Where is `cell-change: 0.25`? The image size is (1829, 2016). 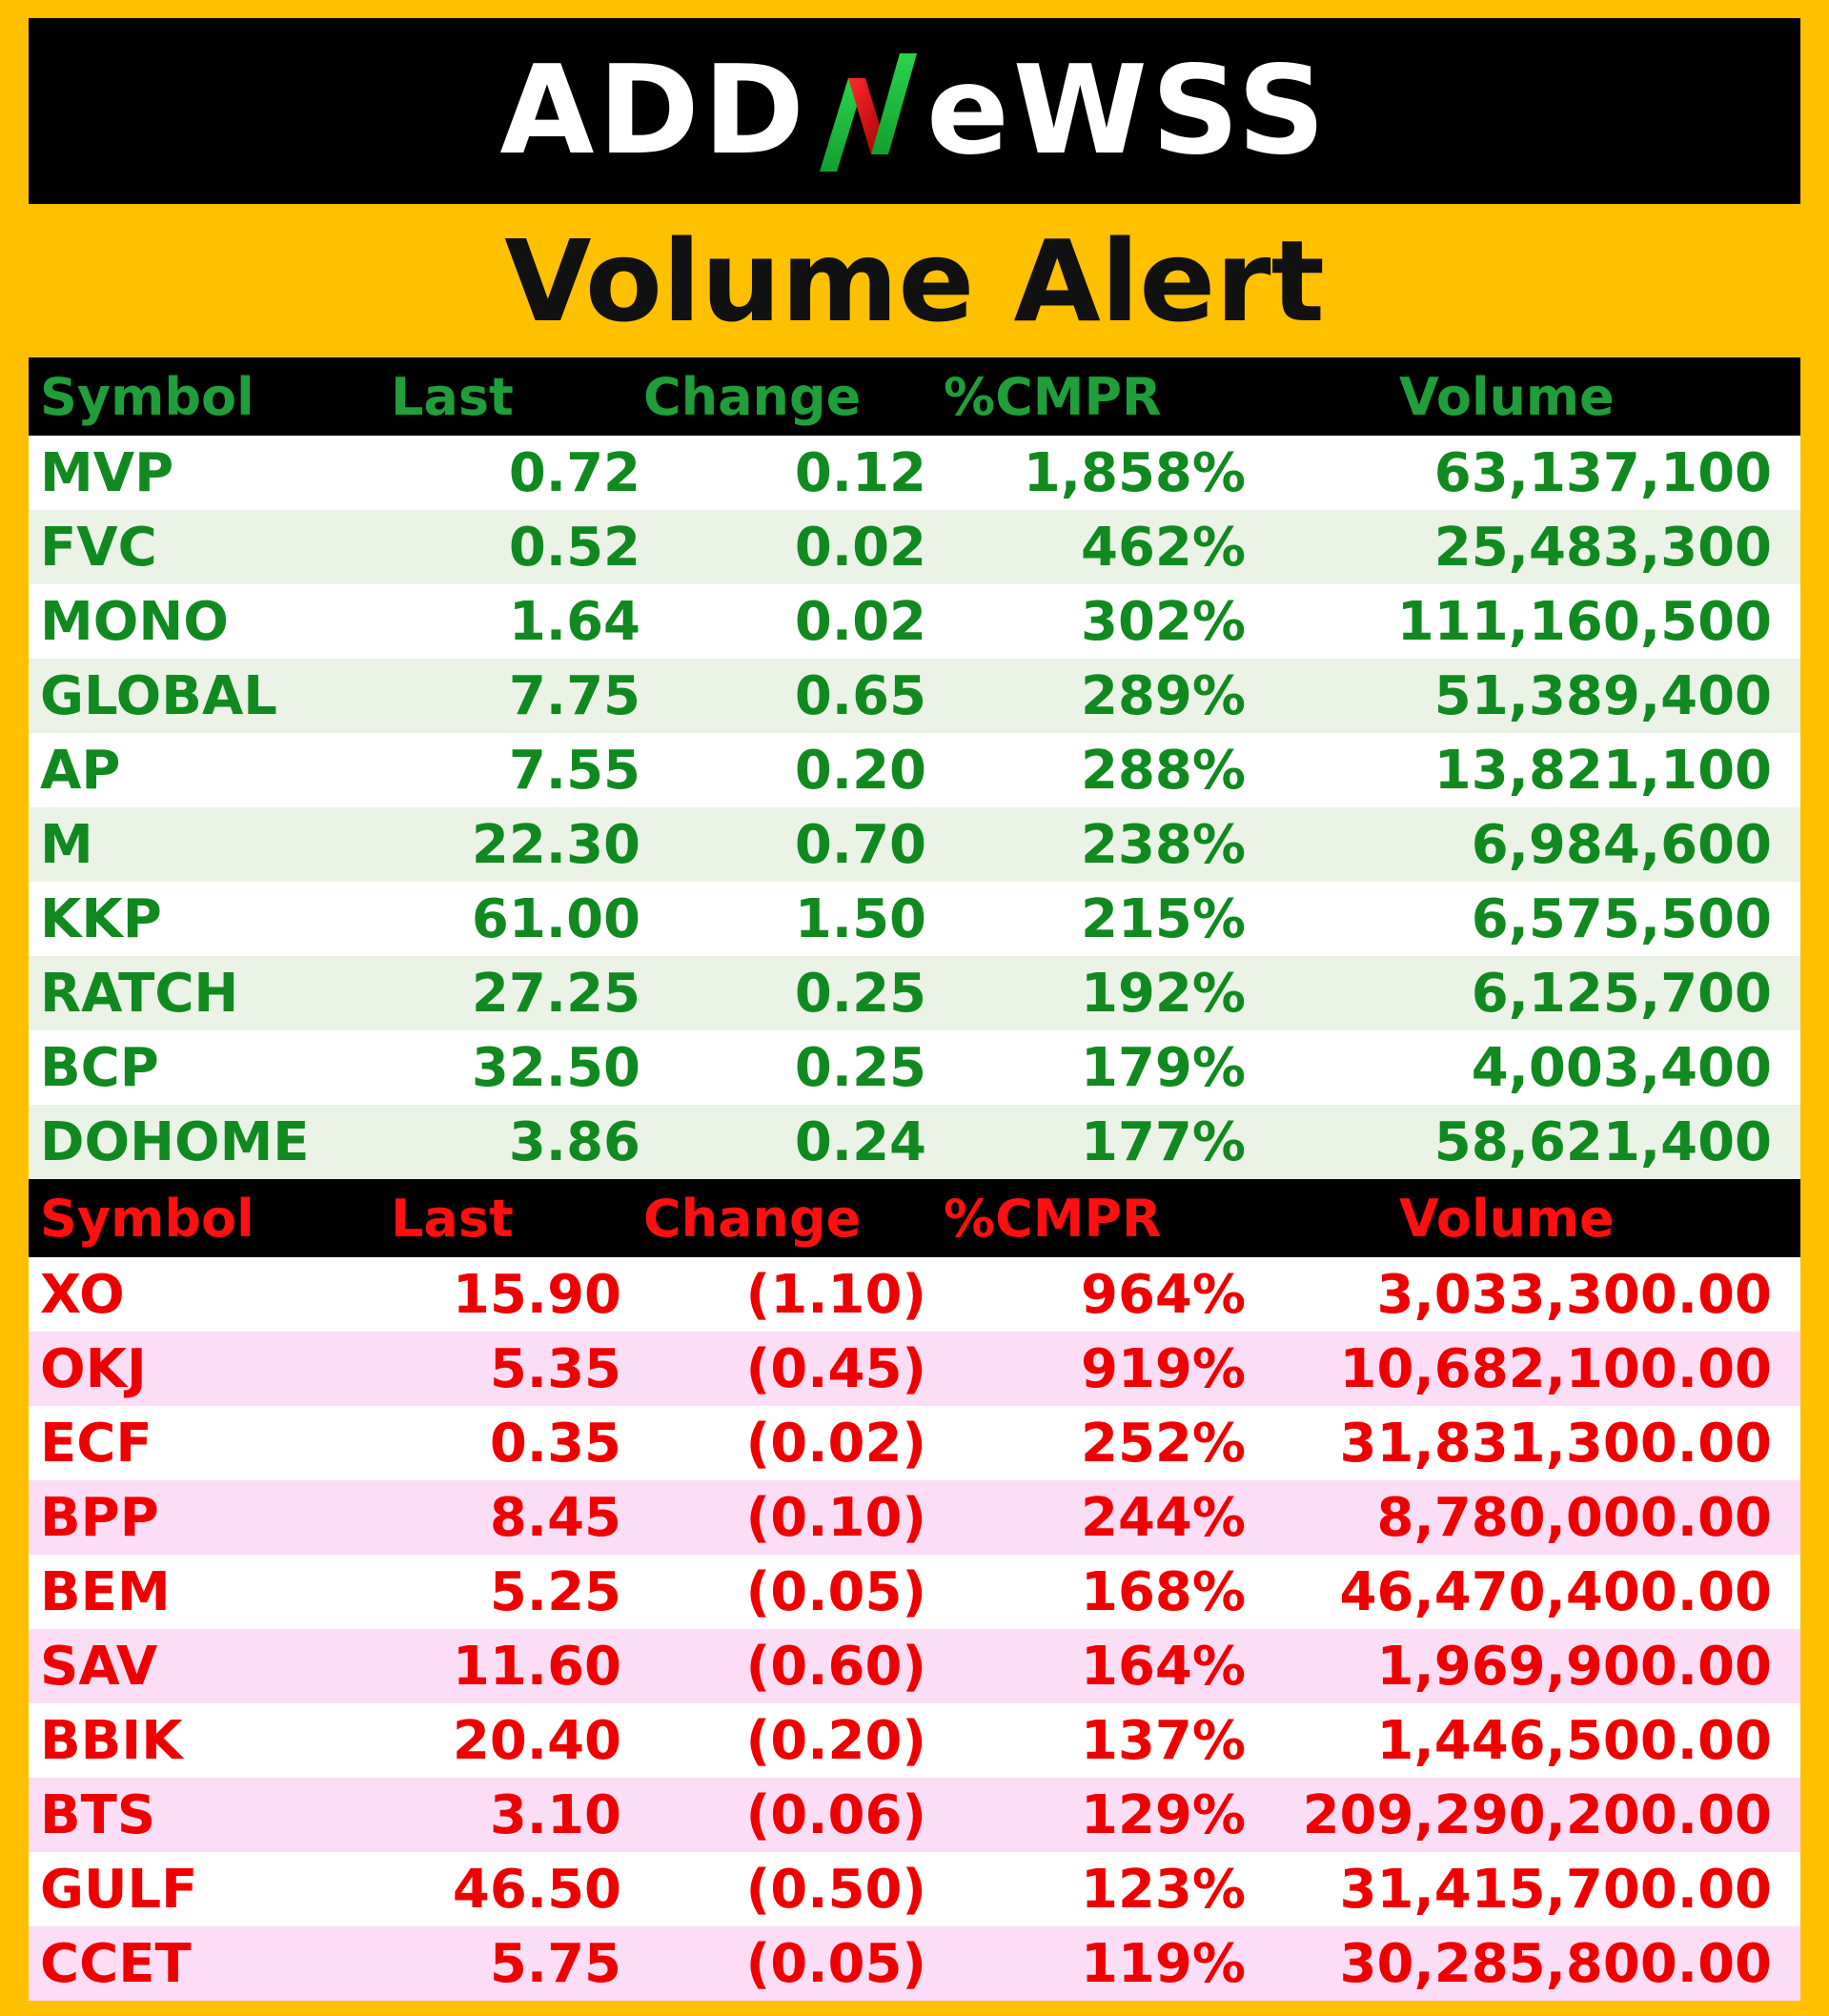 cell-change: 0.25 is located at coordinates (860, 993).